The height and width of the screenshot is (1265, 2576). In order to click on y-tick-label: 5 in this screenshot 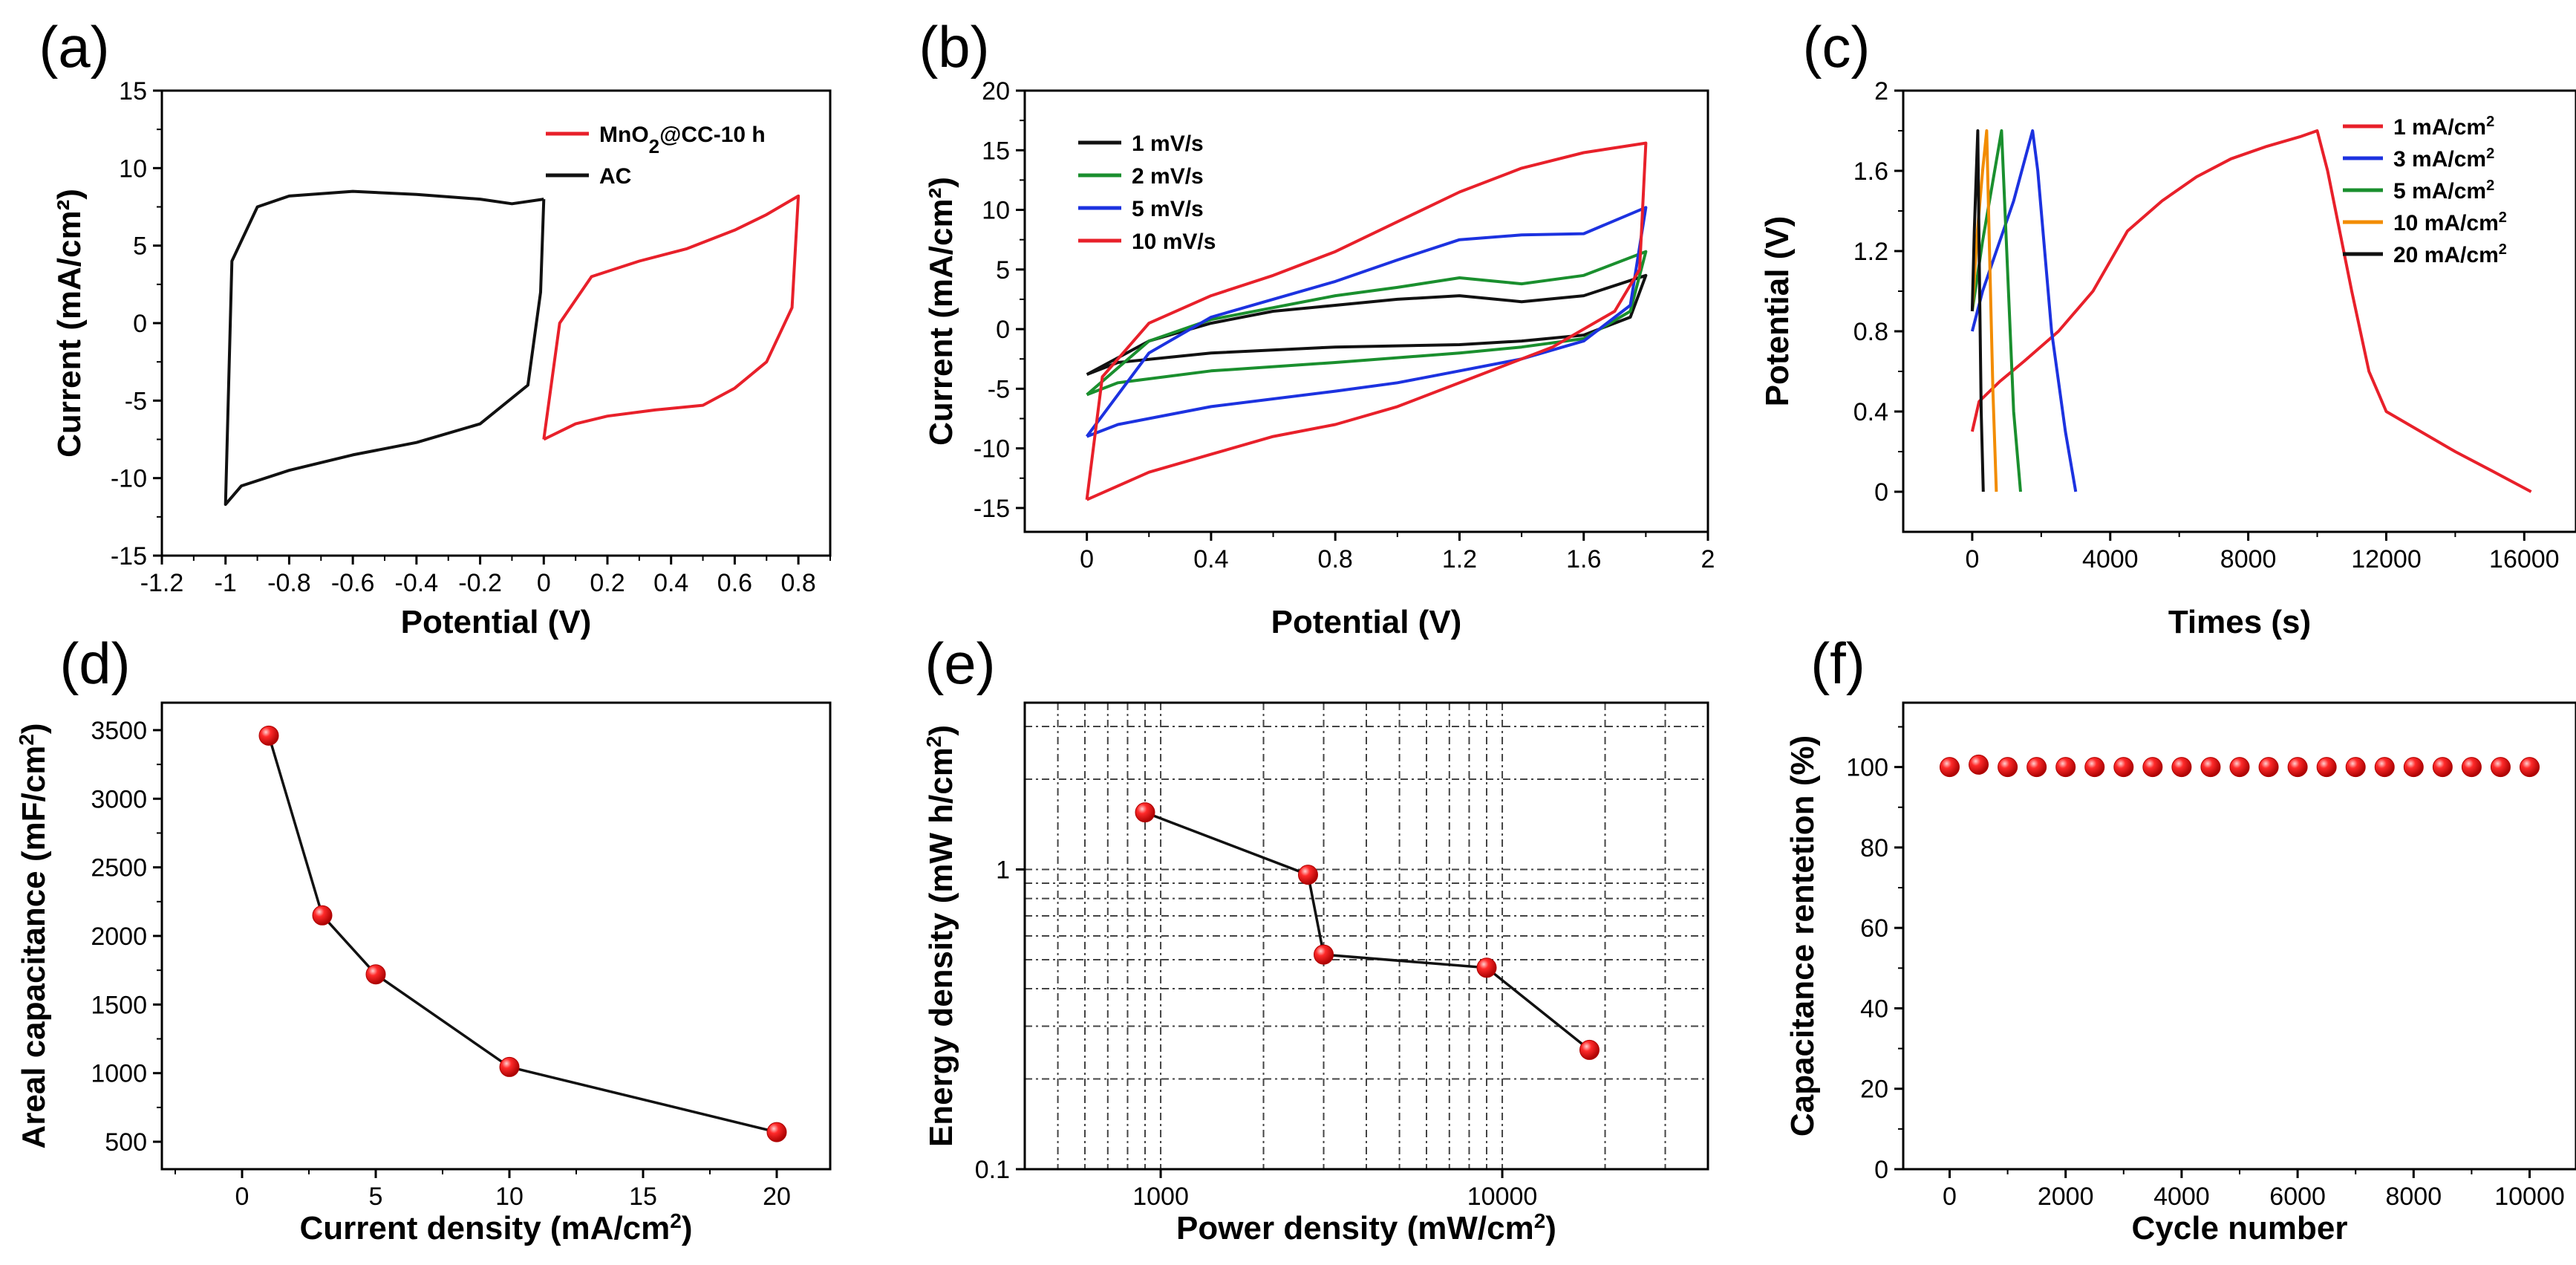, I will do `click(140, 246)`.